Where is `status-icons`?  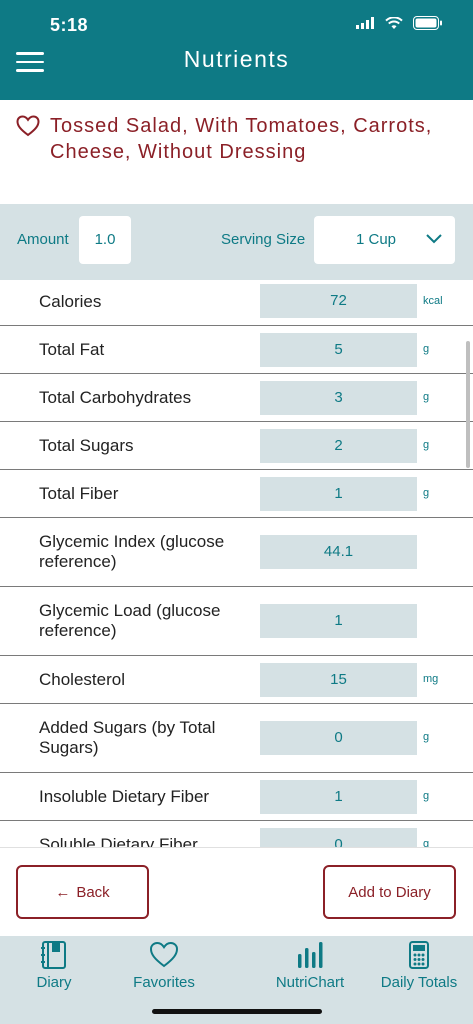 status-icons is located at coordinates (399, 23).